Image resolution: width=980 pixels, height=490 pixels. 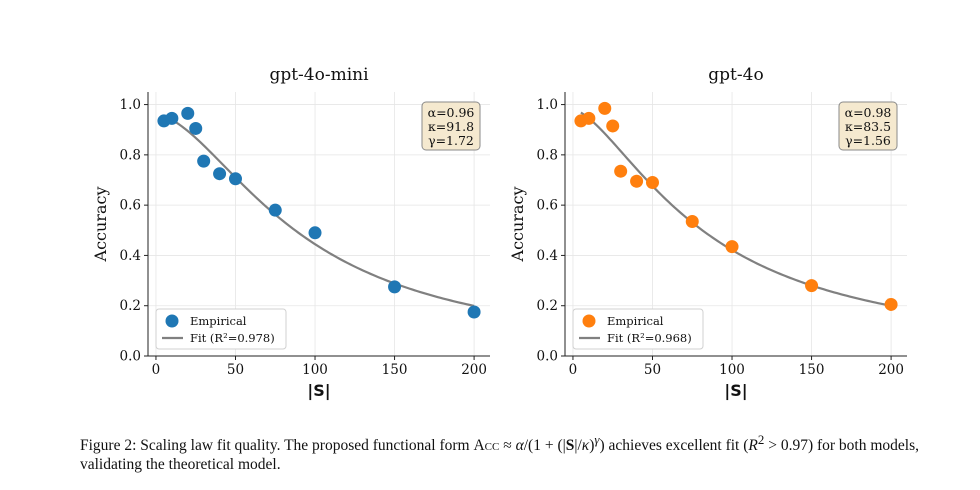 I want to click on params-box-line: γ=1.56, so click(x=868, y=140).